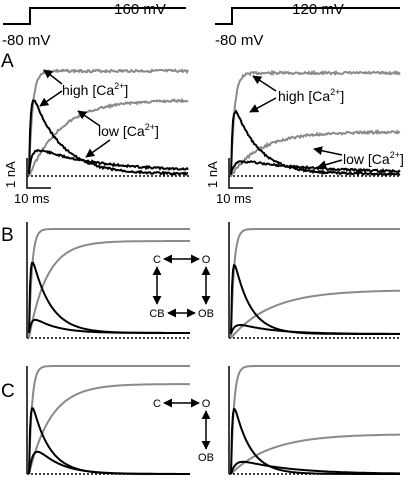 The image size is (418, 481). Describe the element at coordinates (318, 9) in the screenshot. I see `step-voltage-label-right: 120 mV` at that location.